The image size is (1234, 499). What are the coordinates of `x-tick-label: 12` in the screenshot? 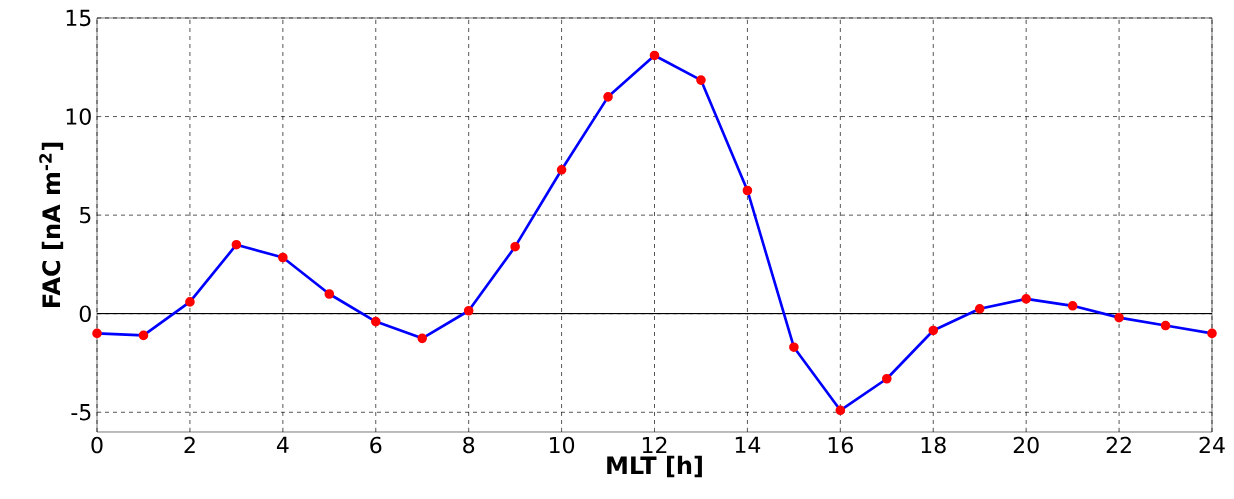 It's located at (654, 445).